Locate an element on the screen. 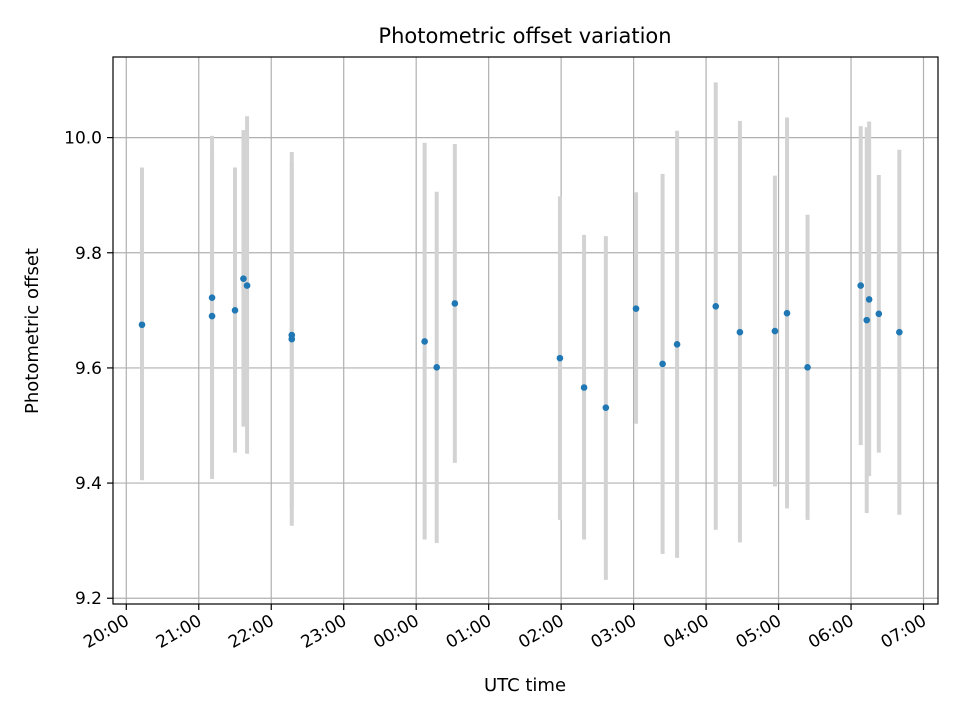  y-axis-title: Photometric offset is located at coordinates (32, 331).